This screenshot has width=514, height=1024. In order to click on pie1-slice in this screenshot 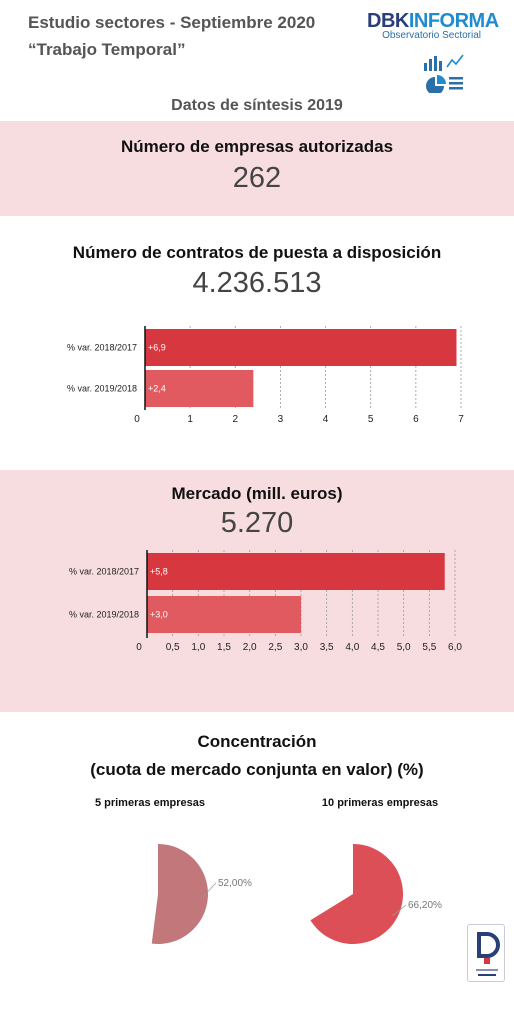, I will do `click(179, 894)`.